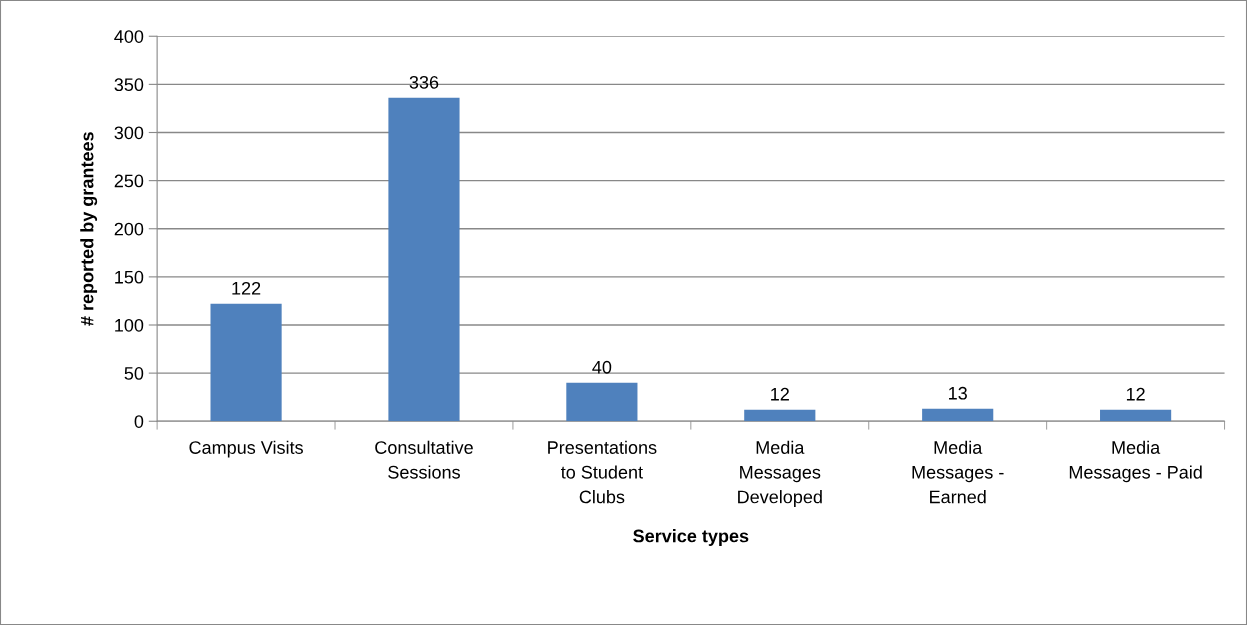 The height and width of the screenshot is (625, 1247). I want to click on data-label: 336, so click(424, 82).